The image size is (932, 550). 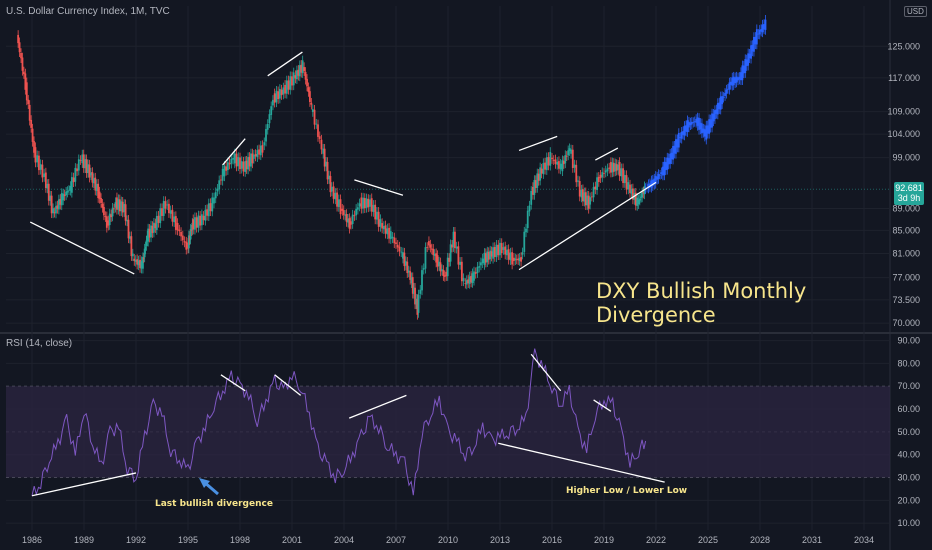 What do you see at coordinates (602, 405) in the screenshot?
I see `rsi-trendline` at bounding box center [602, 405].